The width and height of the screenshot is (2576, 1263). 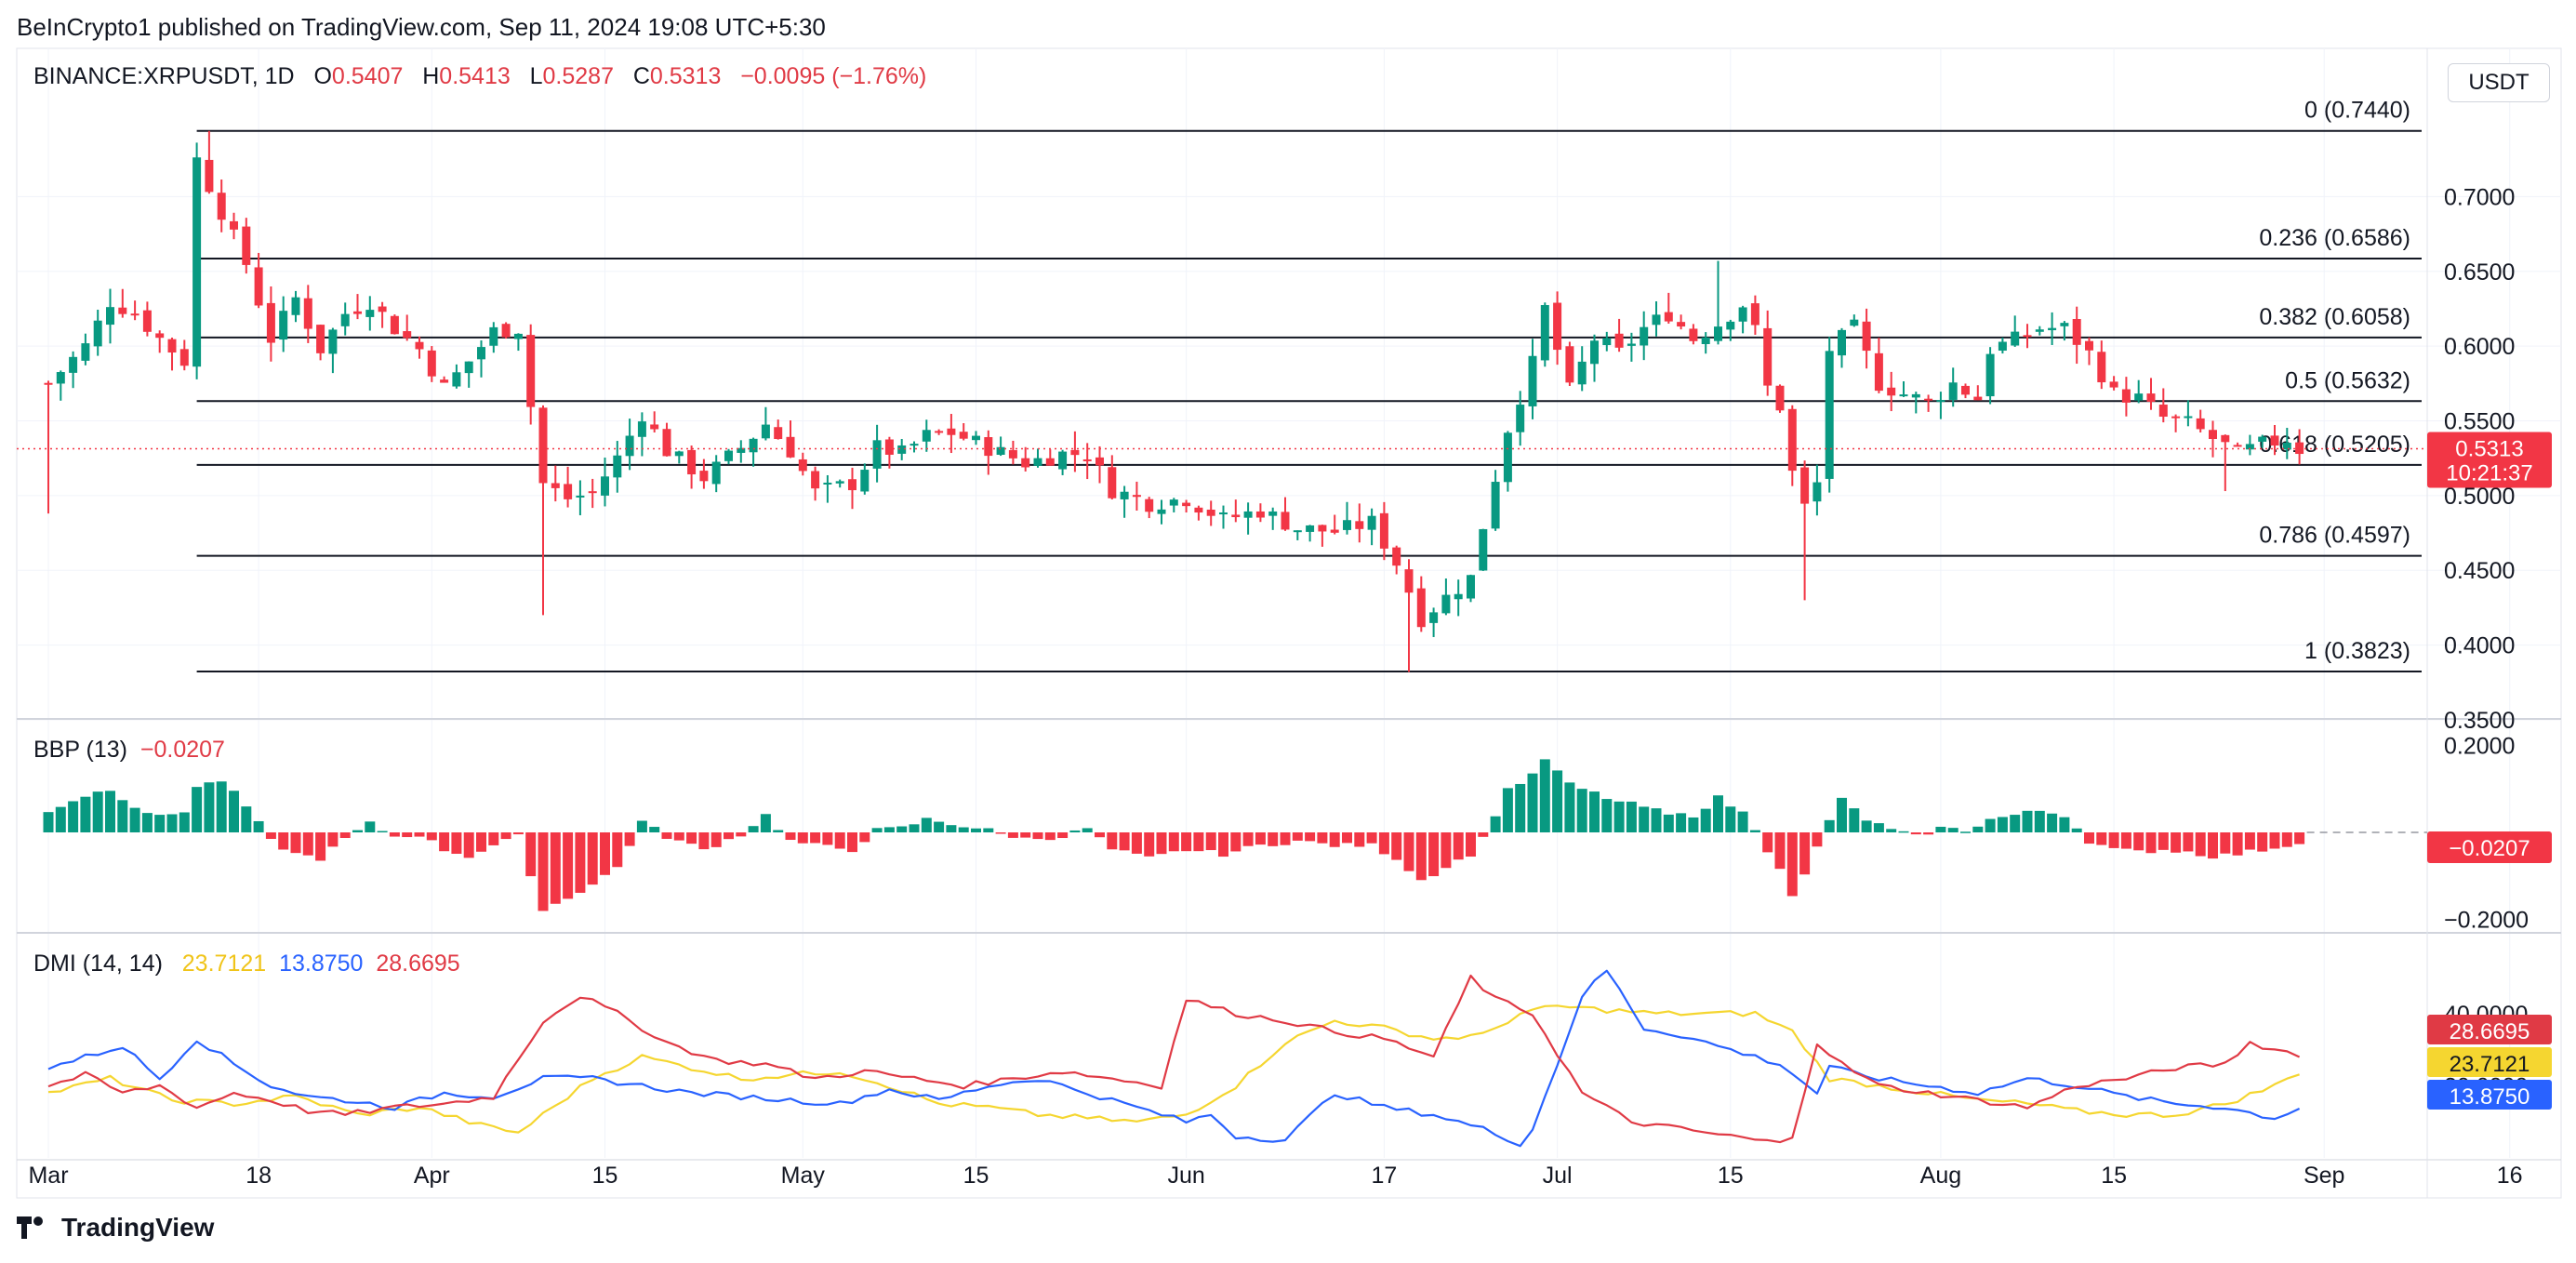 What do you see at coordinates (2479, 197) in the screenshot?
I see `price-tick-label: 0.7000` at bounding box center [2479, 197].